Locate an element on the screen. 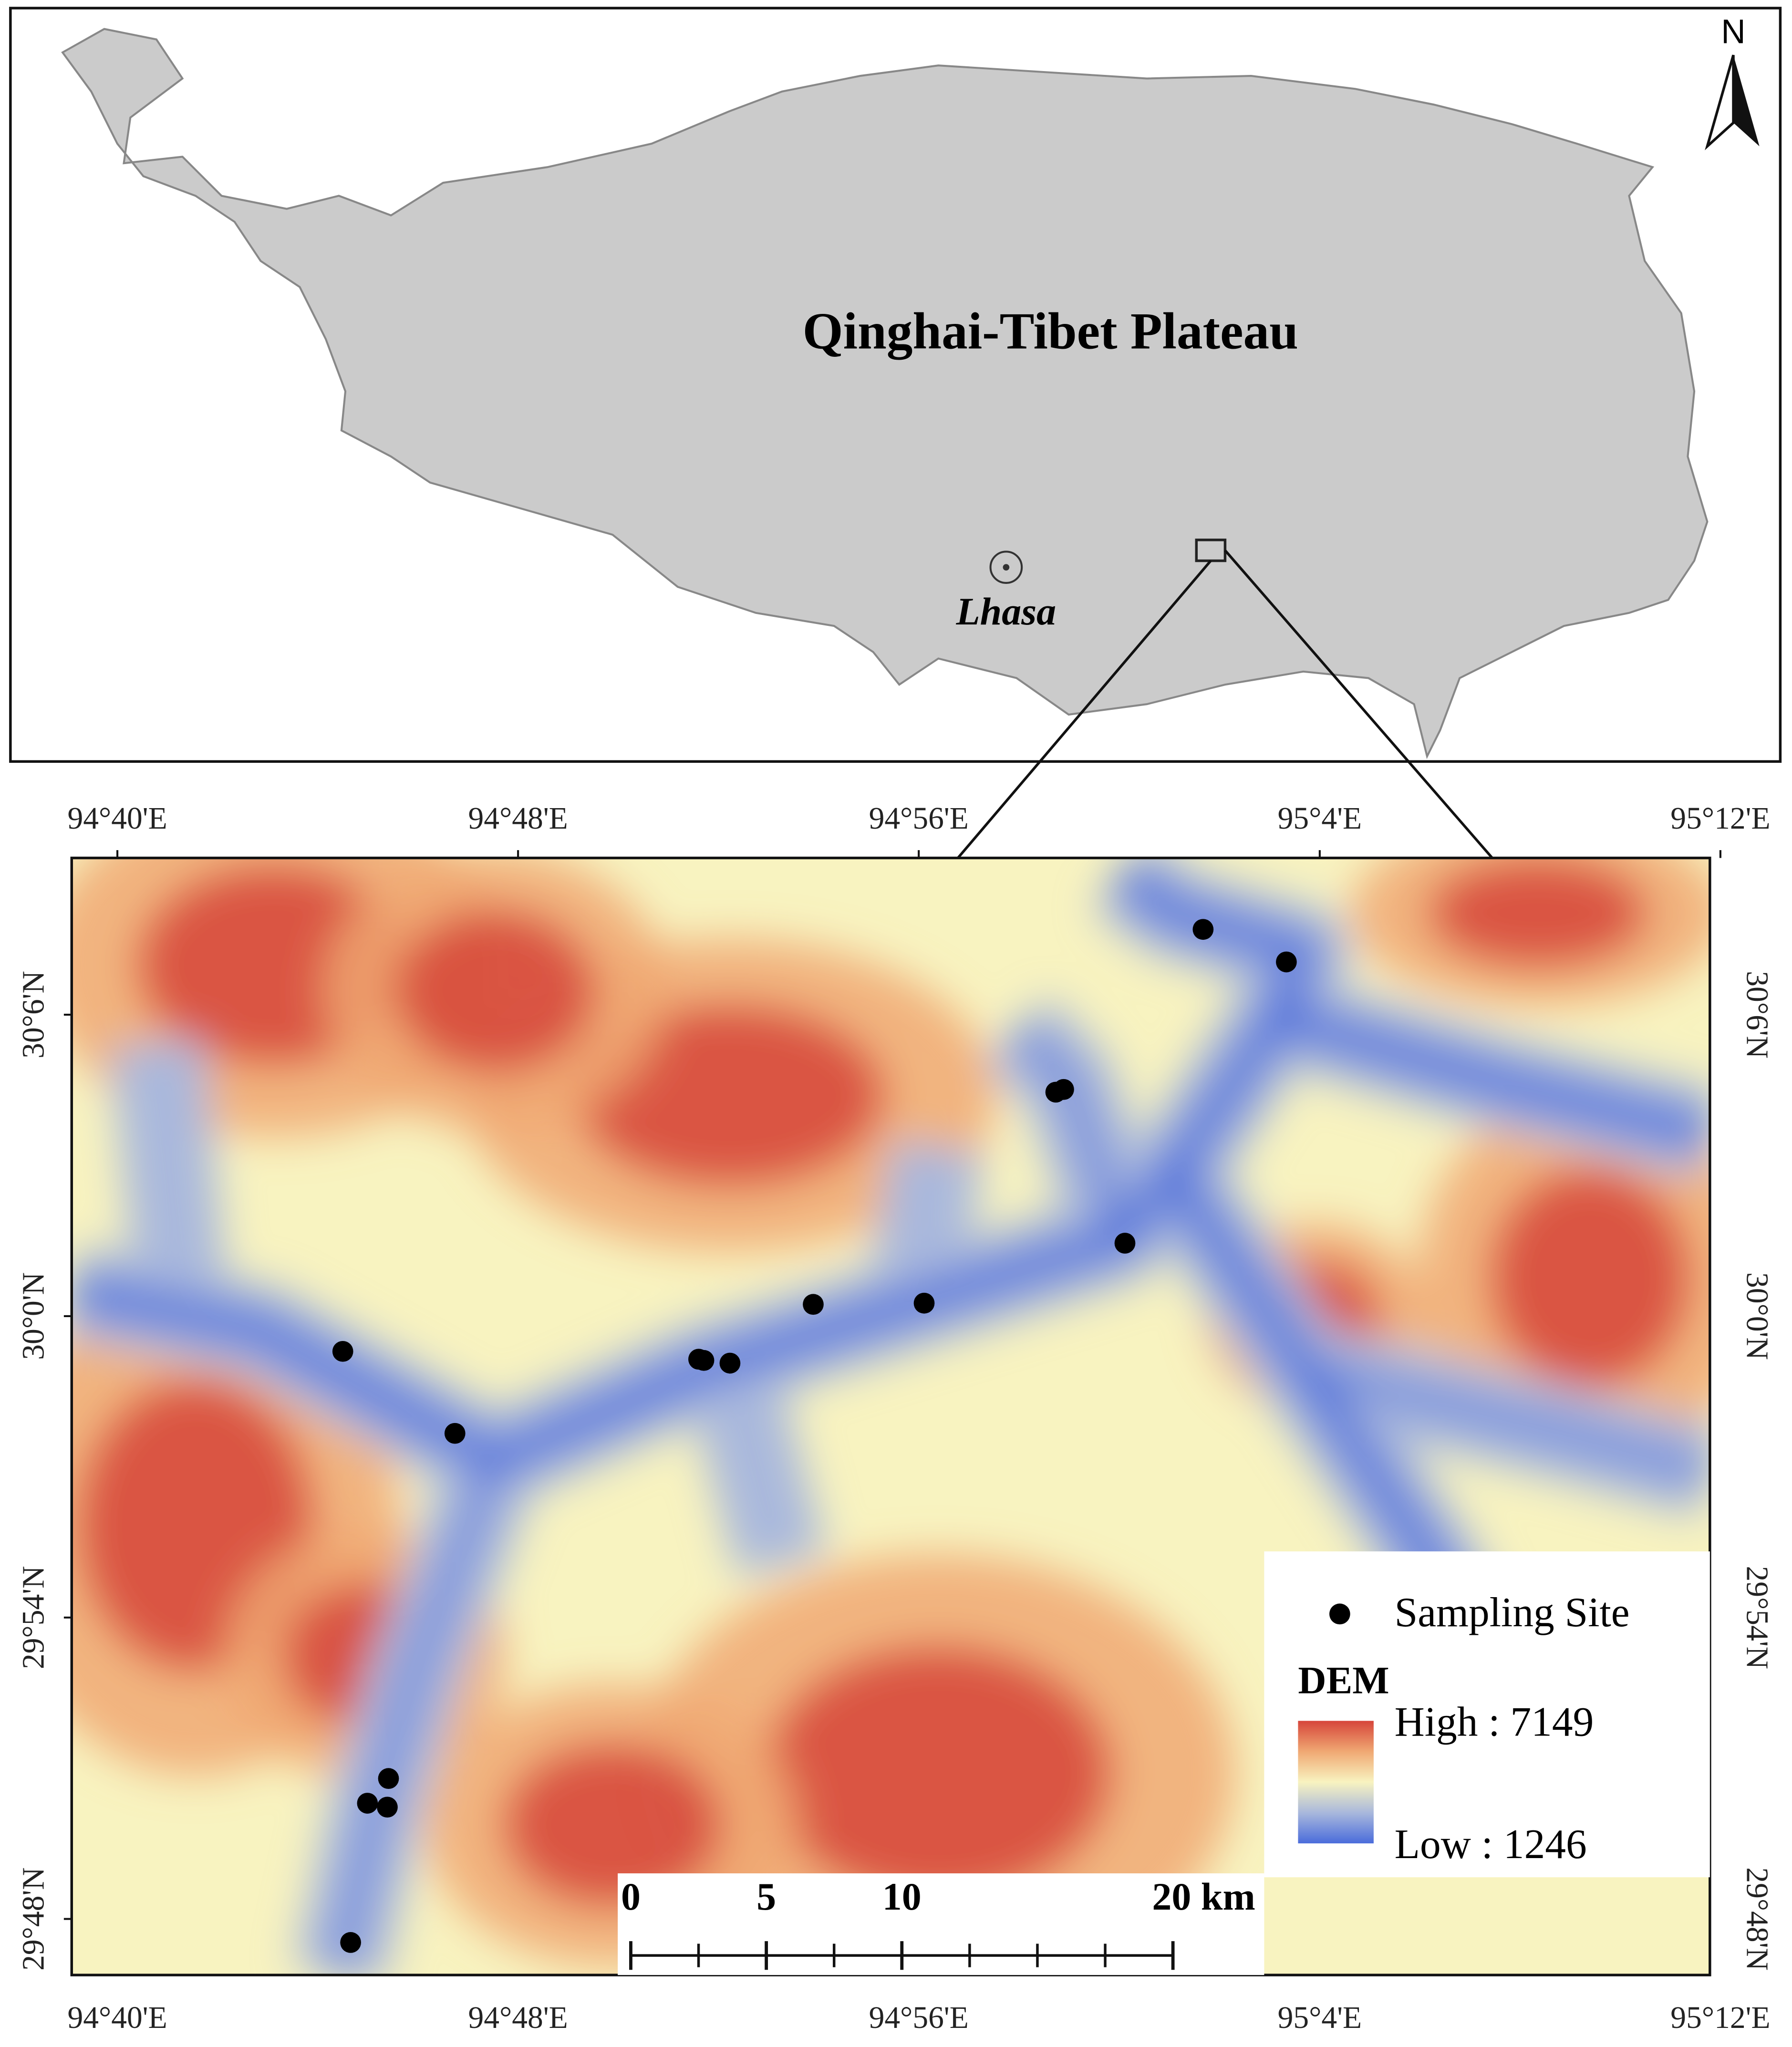  scale-bar: 0 5 10 20 km is located at coordinates (938, 1922).